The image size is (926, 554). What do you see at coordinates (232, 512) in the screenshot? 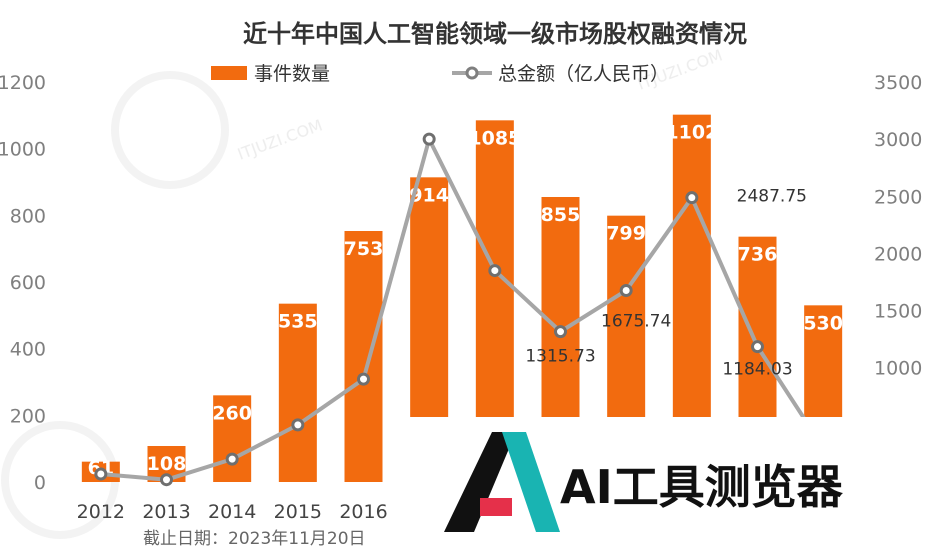
I see `x-tick-label: 2014` at bounding box center [232, 512].